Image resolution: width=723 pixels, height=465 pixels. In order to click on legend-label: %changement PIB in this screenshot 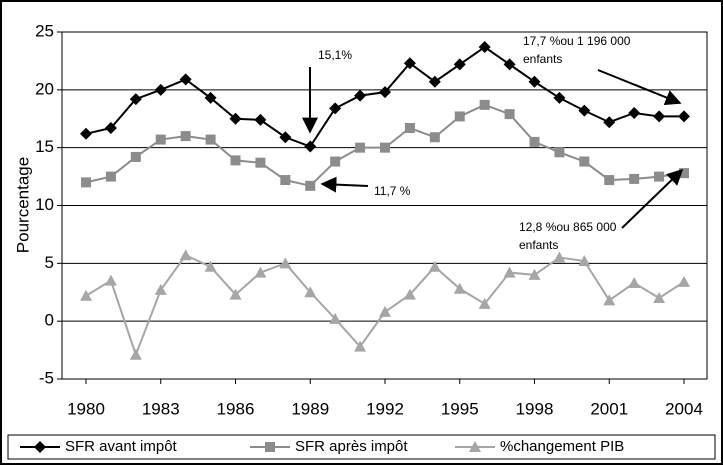, I will do `click(562, 446)`.